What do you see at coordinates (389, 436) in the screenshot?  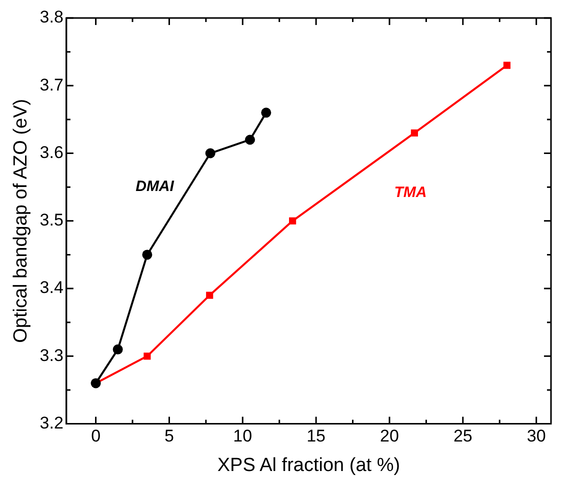 I see `x-tick-label: 20` at bounding box center [389, 436].